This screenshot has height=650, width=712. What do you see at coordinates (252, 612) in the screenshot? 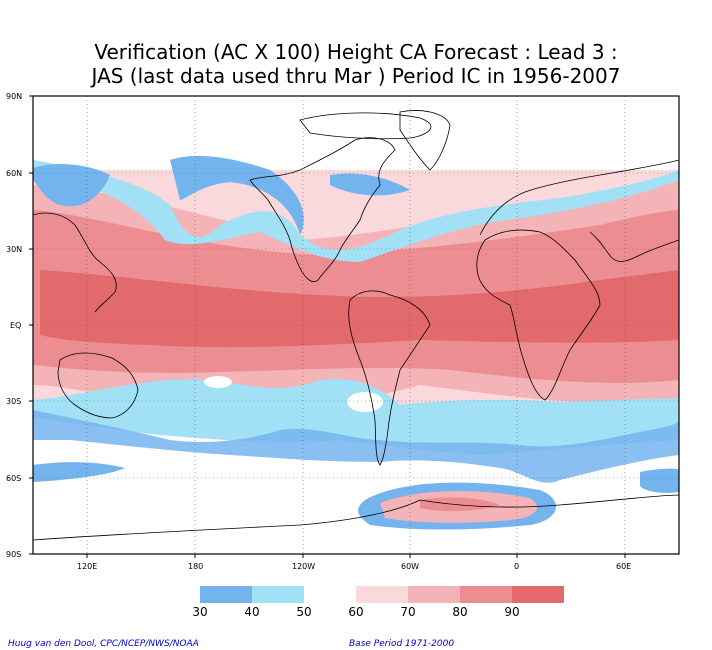
I see `legend-label-40: 40` at bounding box center [252, 612].